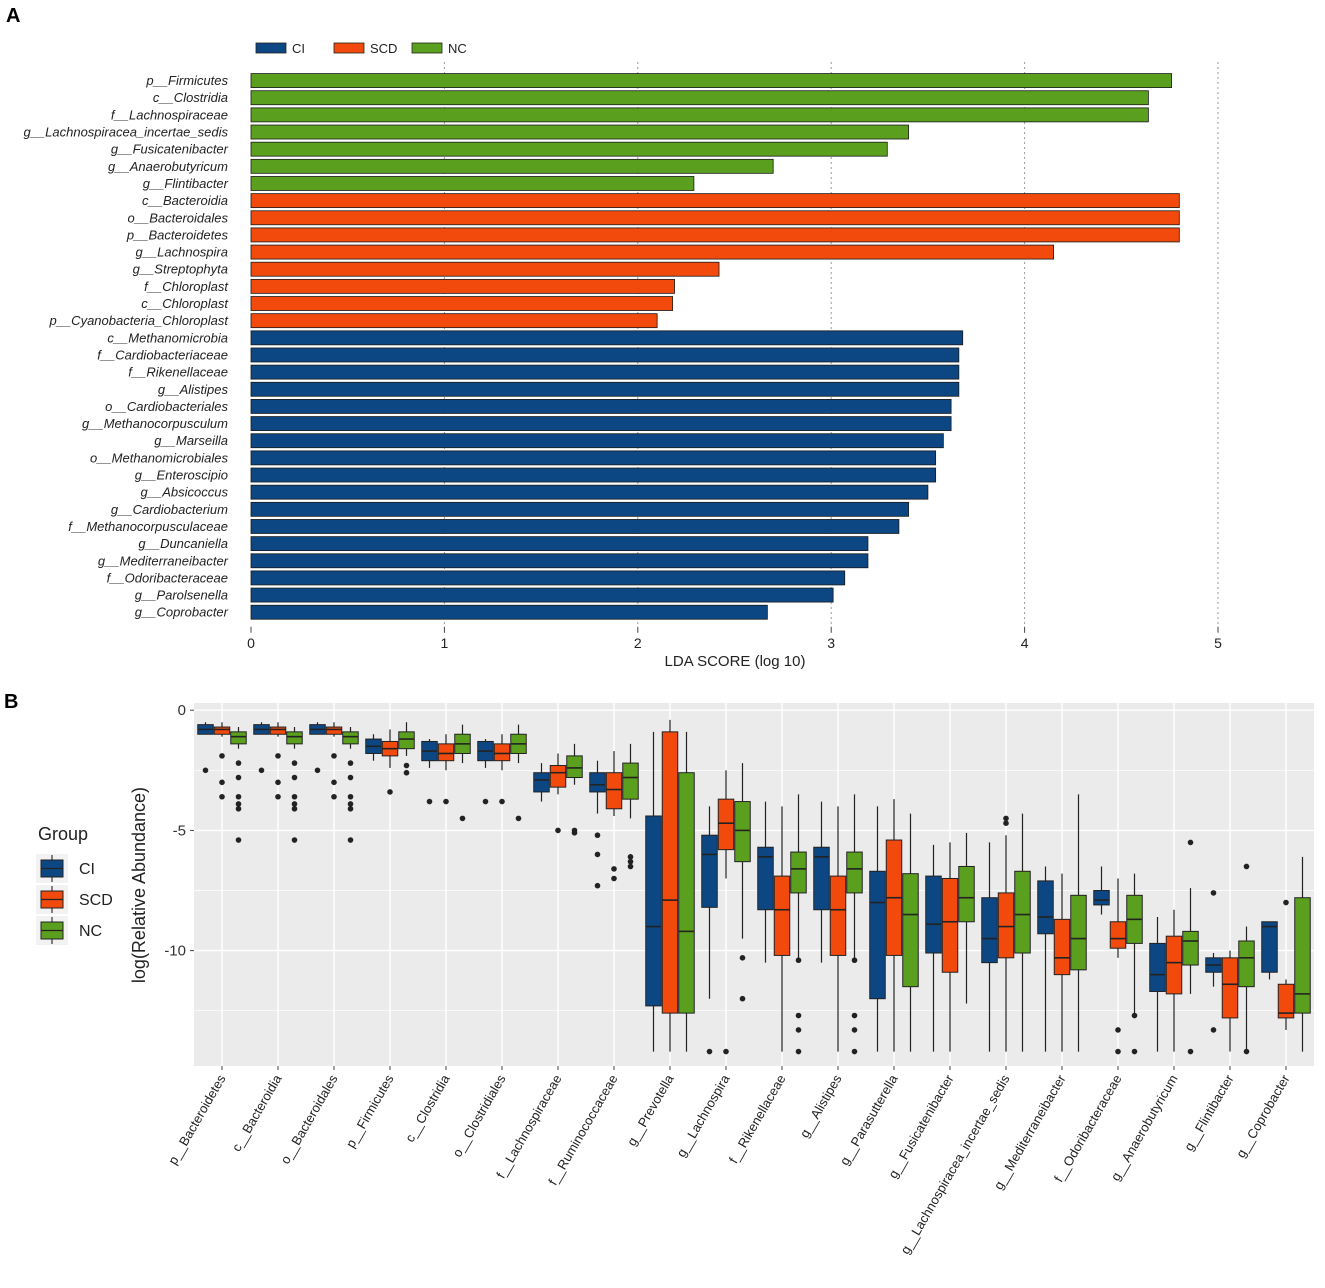 The image size is (1325, 1288). Describe the element at coordinates (454, 321) in the screenshot. I see `bar-p-cyanobacteria-chloroplast` at that location.